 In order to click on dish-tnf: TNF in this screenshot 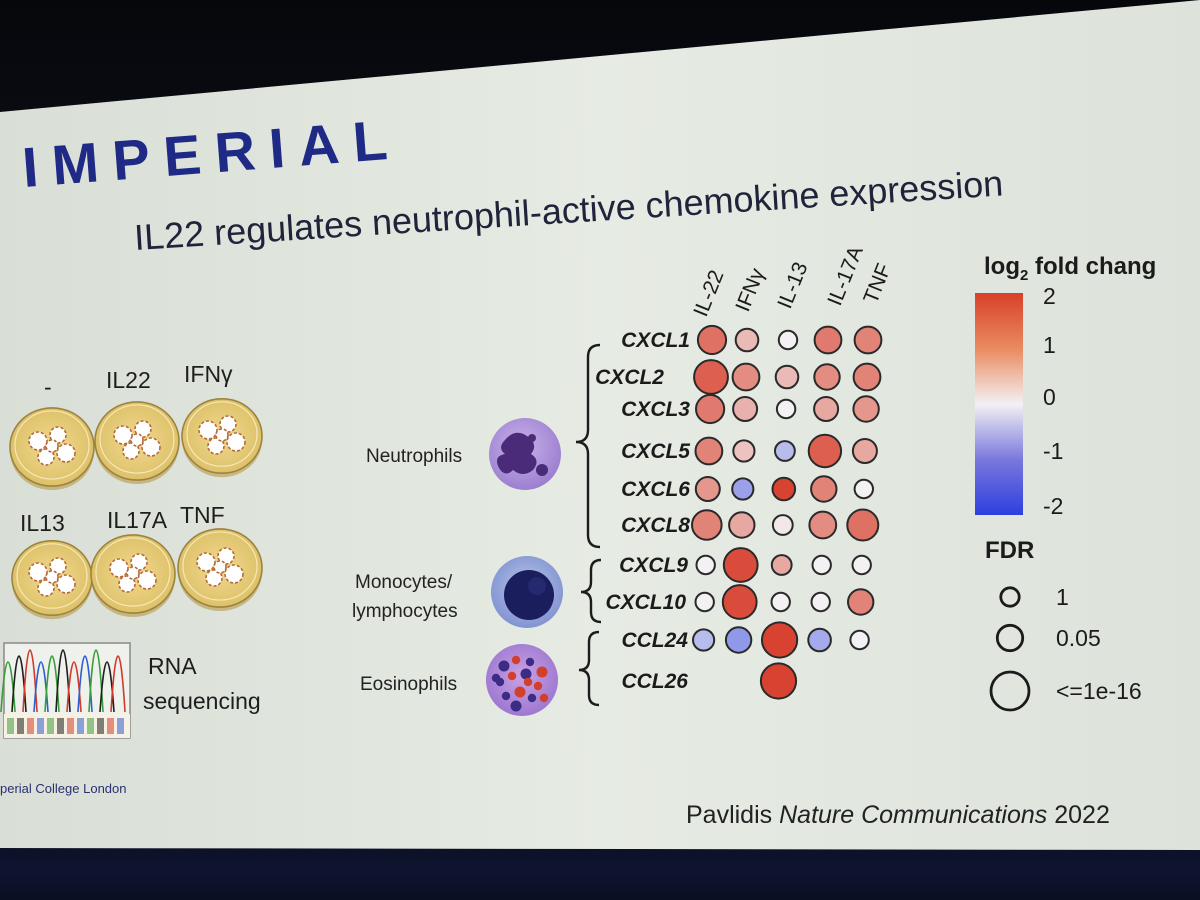, I will do `click(220, 557)`.